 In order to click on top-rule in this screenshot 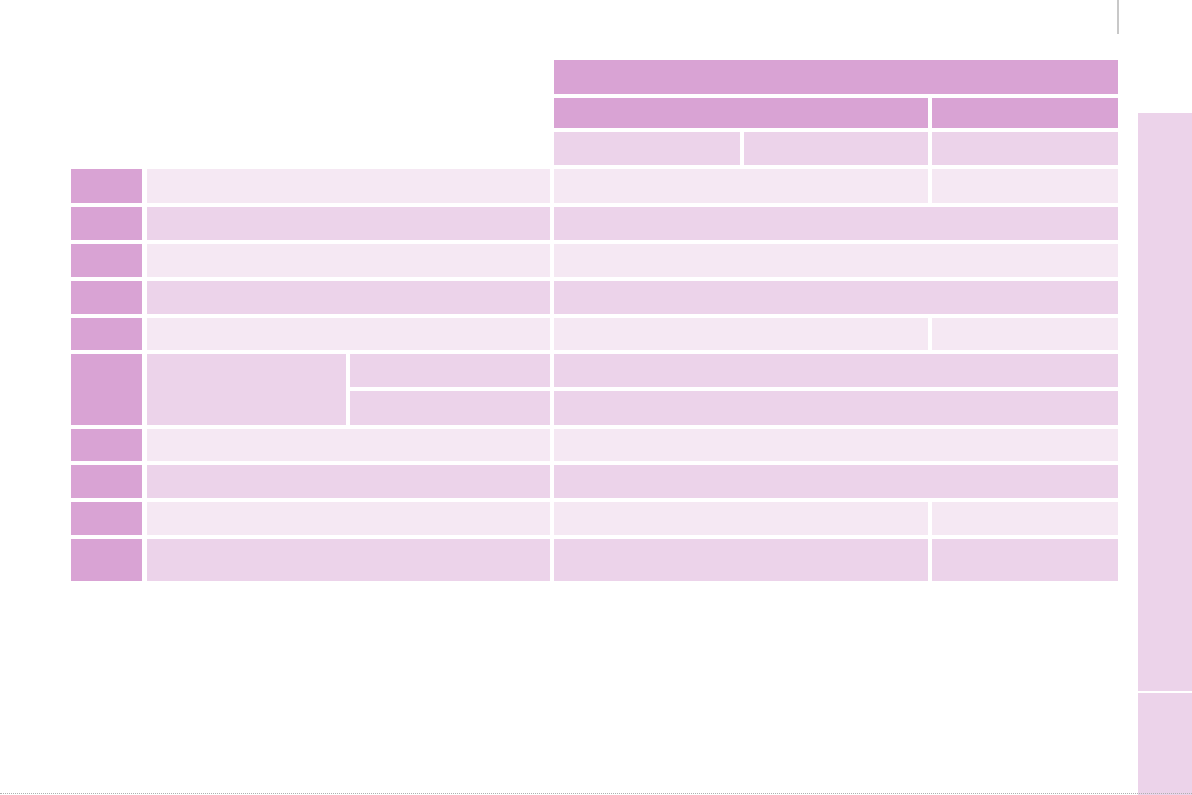, I will do `click(1118, 17)`.